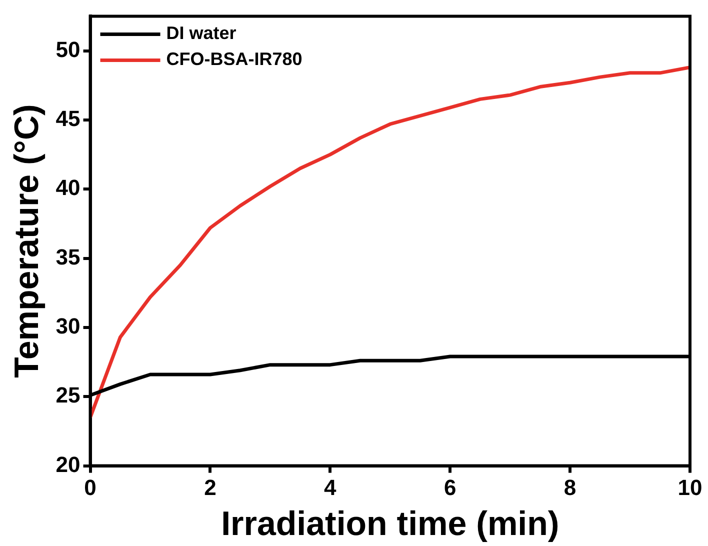 The width and height of the screenshot is (708, 546). What do you see at coordinates (450, 487) in the screenshot?
I see `x-tick-label: 6` at bounding box center [450, 487].